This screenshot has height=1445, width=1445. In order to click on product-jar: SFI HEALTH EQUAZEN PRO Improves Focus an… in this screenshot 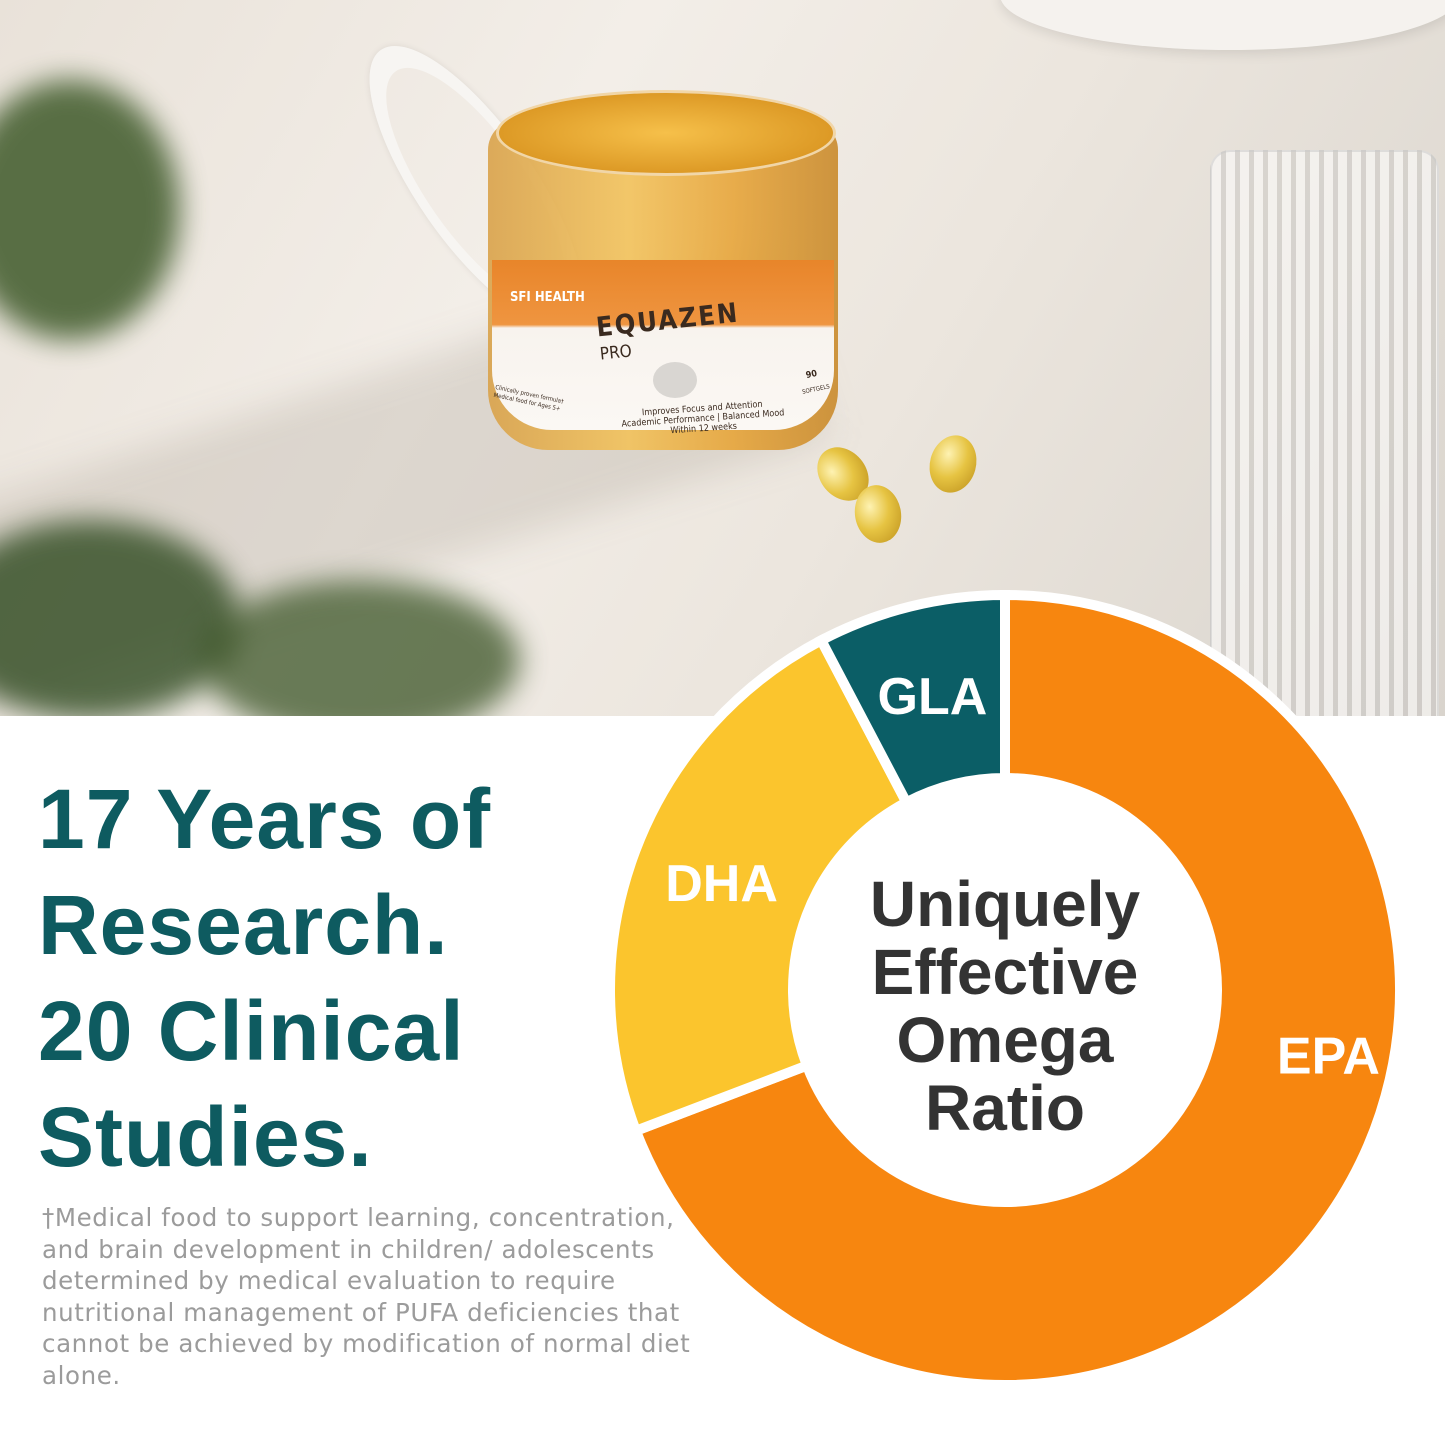, I will do `click(663, 270)`.